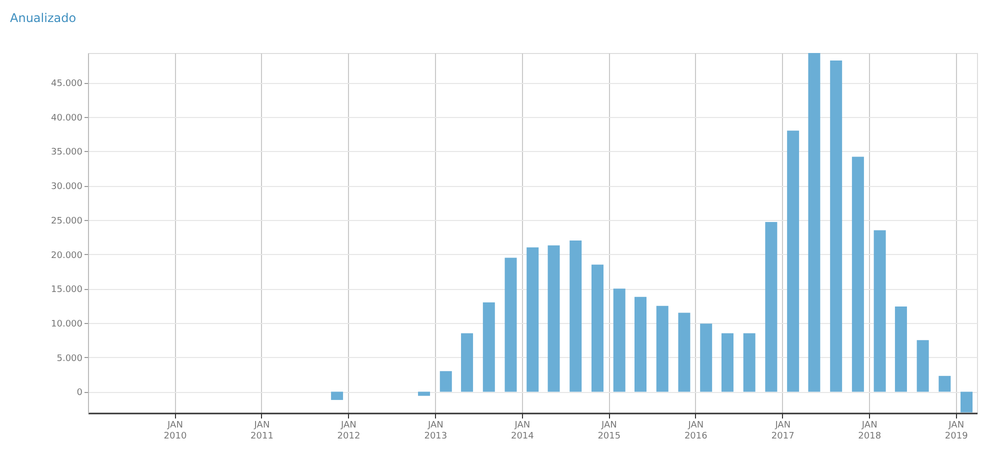 This screenshot has height=459, width=981. Describe the element at coordinates (609, 431) in the screenshot. I see `x-tick-label: JAN 2015` at that location.